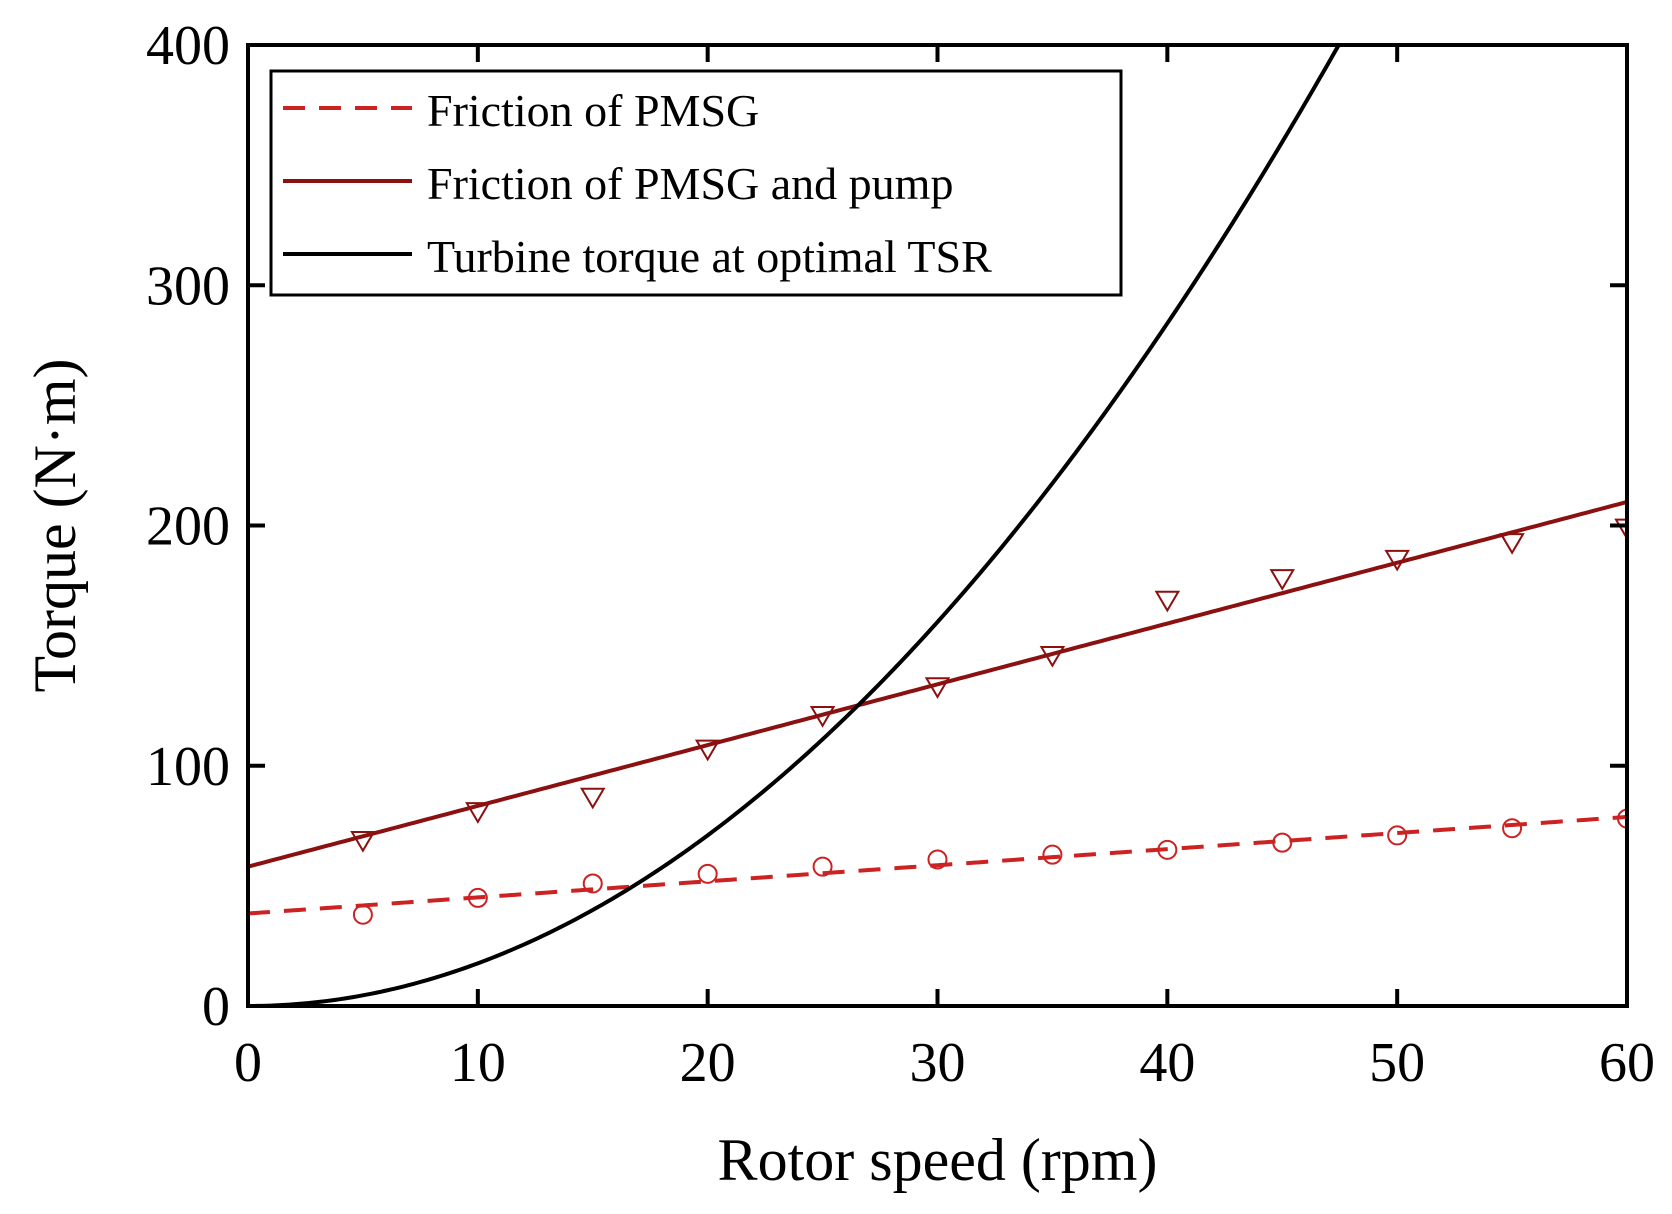 The width and height of the screenshot is (1672, 1214). I want to click on legend-label-turbine-torque: Turbine torque at optimal TSR, so click(709, 256).